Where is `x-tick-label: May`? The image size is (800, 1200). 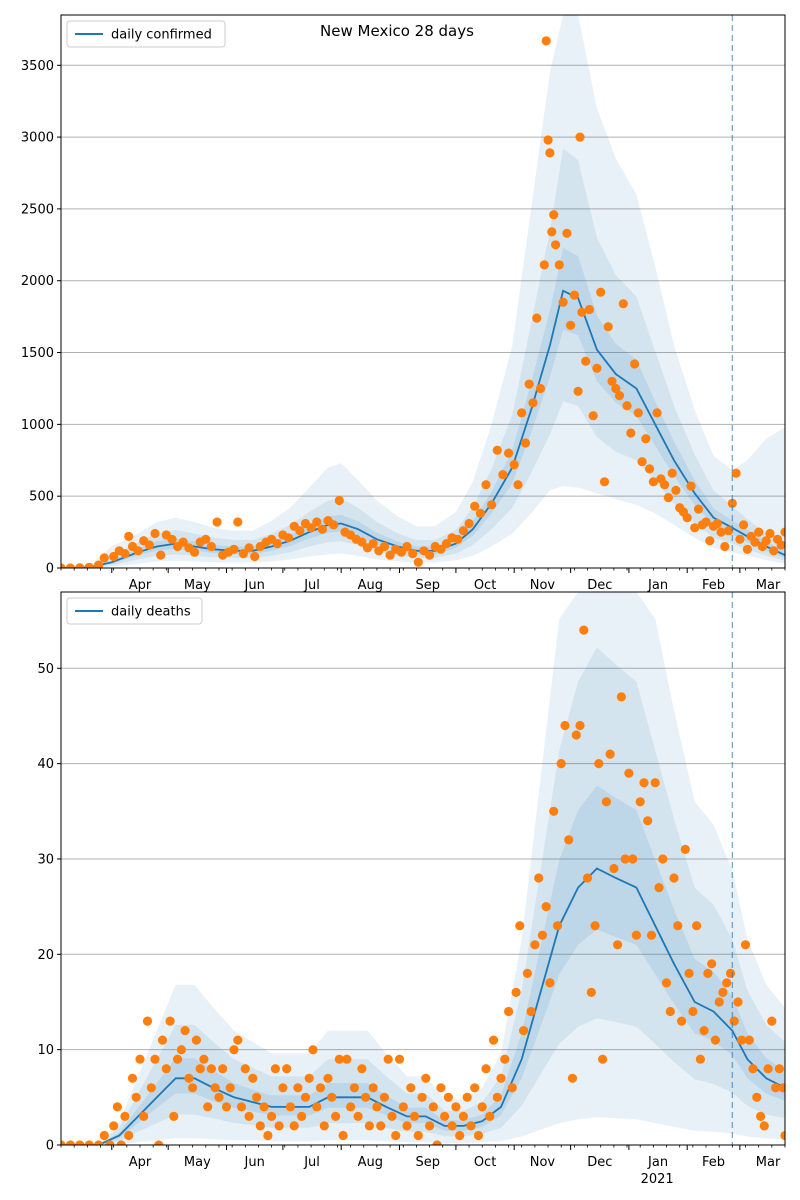
x-tick-label: May is located at coordinates (197, 1162).